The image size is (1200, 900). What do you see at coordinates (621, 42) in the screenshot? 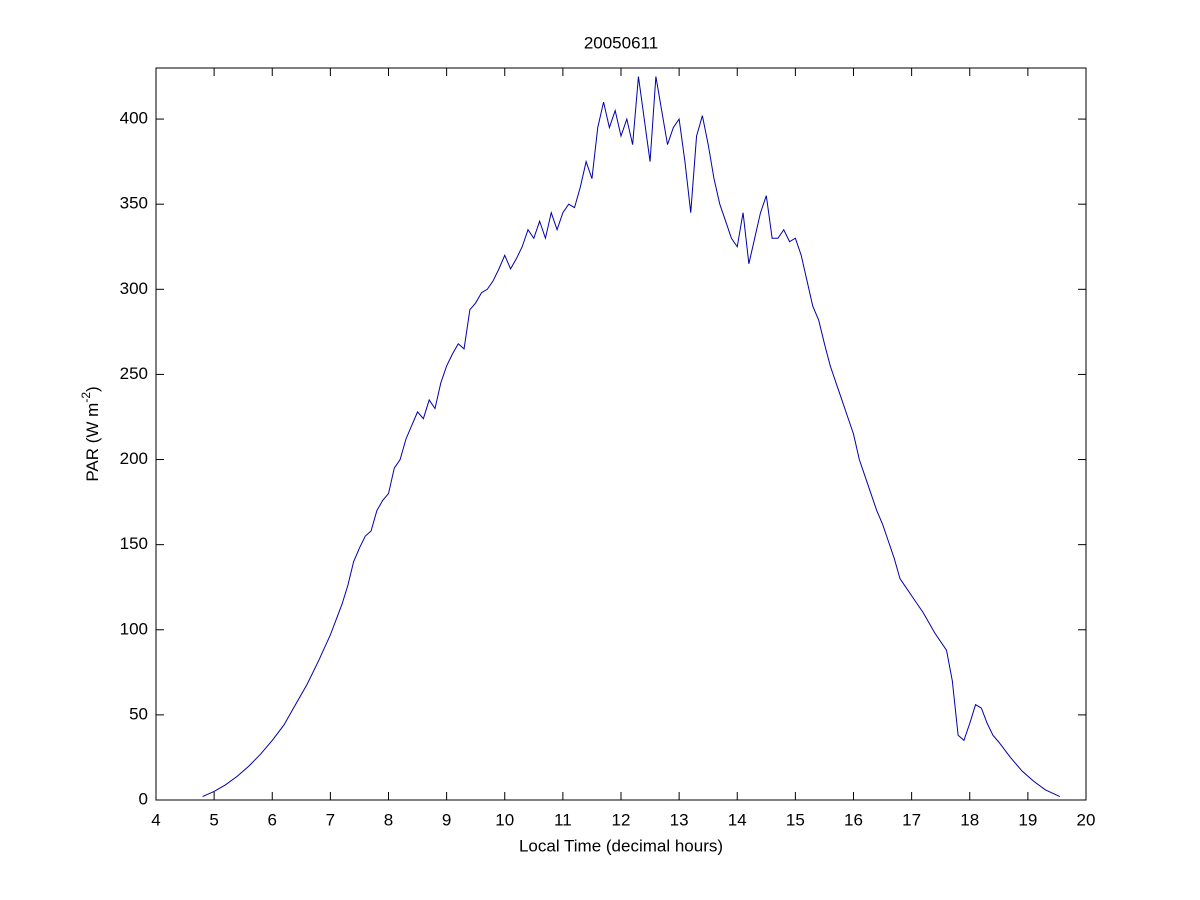
I see `chart-title: 20050611` at bounding box center [621, 42].